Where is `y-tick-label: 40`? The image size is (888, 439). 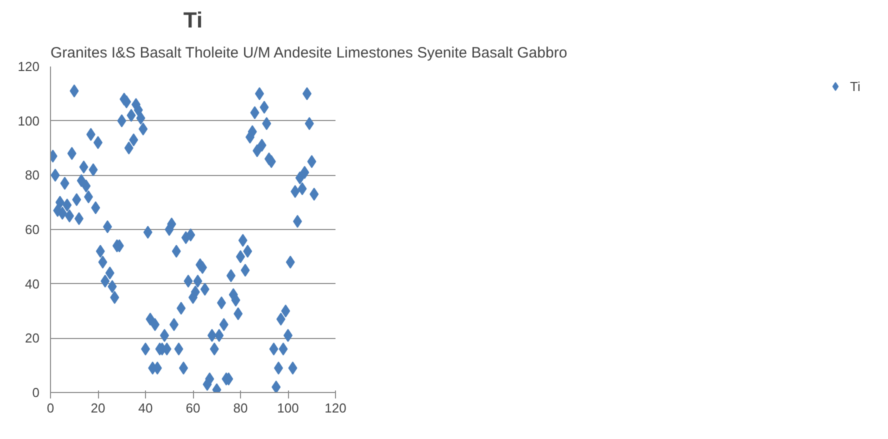
y-tick-label: 40 is located at coordinates (32, 284).